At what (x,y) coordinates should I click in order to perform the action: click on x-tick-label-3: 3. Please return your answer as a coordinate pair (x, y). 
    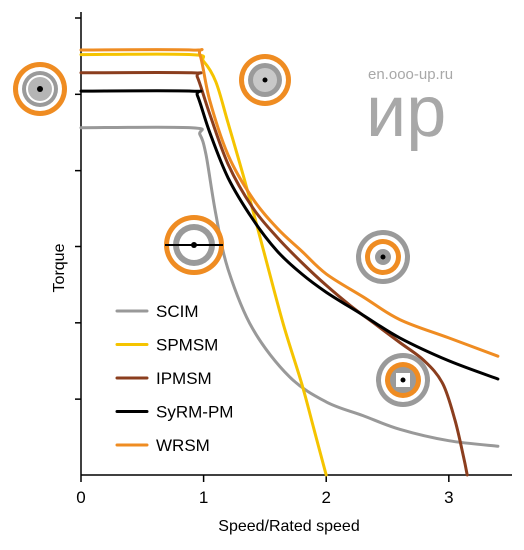
    Looking at the image, I should click on (448, 497).